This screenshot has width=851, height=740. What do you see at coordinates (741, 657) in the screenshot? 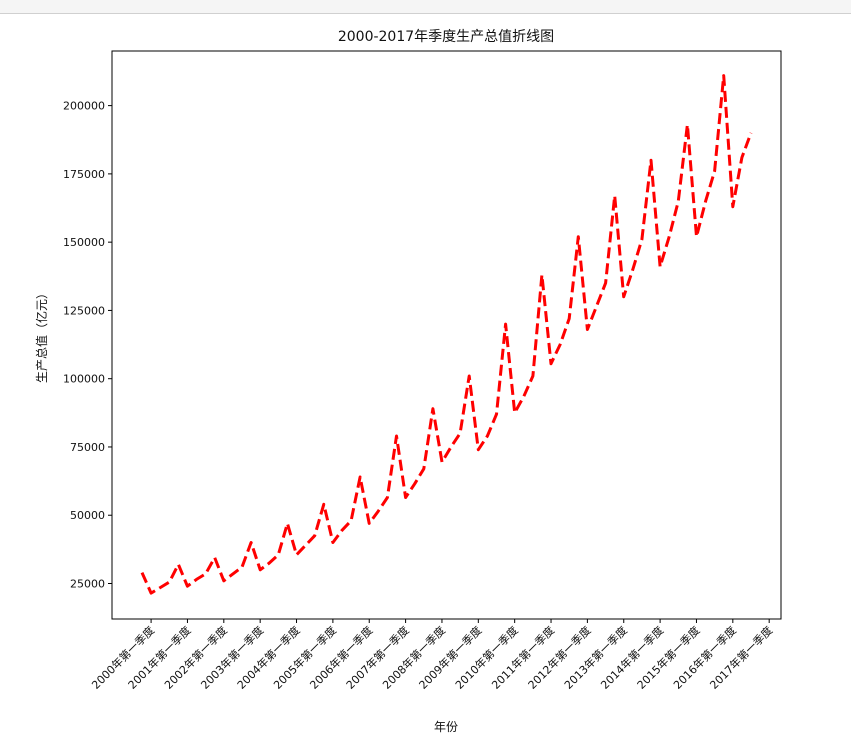
I see `x-tick-label: 2017年第一季度` at bounding box center [741, 657].